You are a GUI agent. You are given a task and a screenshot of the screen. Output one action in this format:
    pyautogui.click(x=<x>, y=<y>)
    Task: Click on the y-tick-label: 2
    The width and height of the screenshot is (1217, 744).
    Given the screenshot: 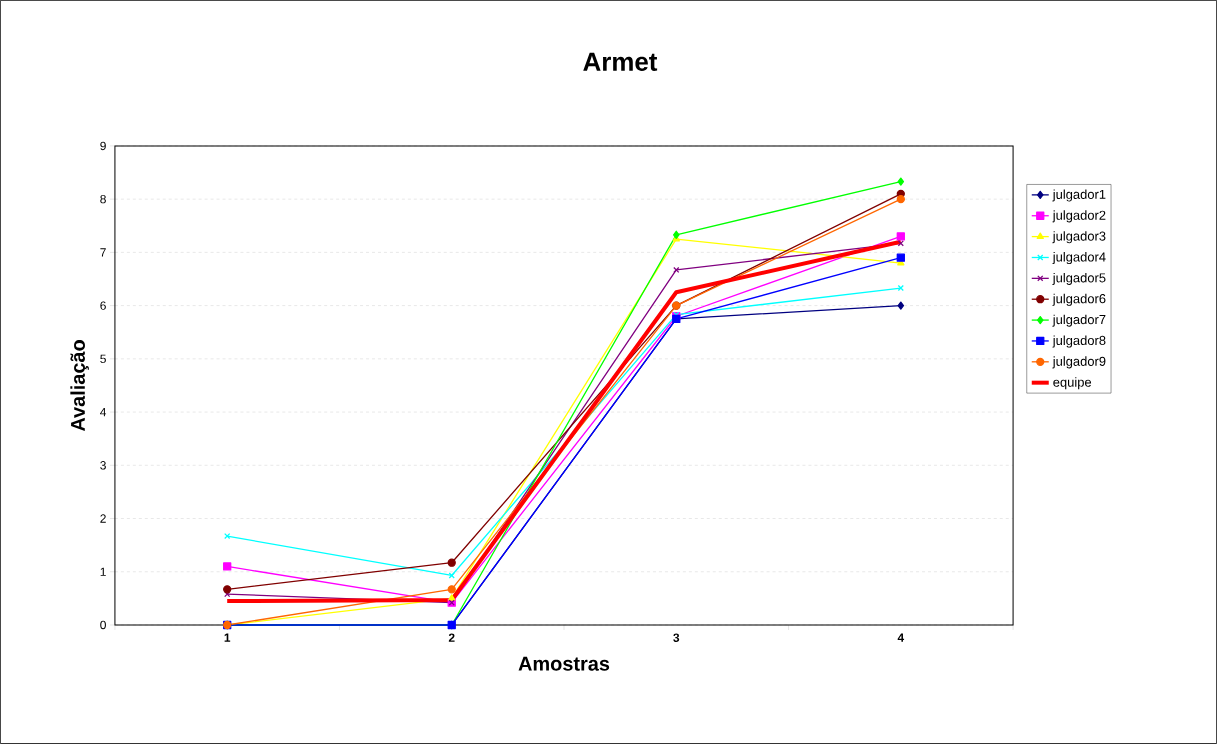 What is the action you would take?
    pyautogui.click(x=103, y=518)
    